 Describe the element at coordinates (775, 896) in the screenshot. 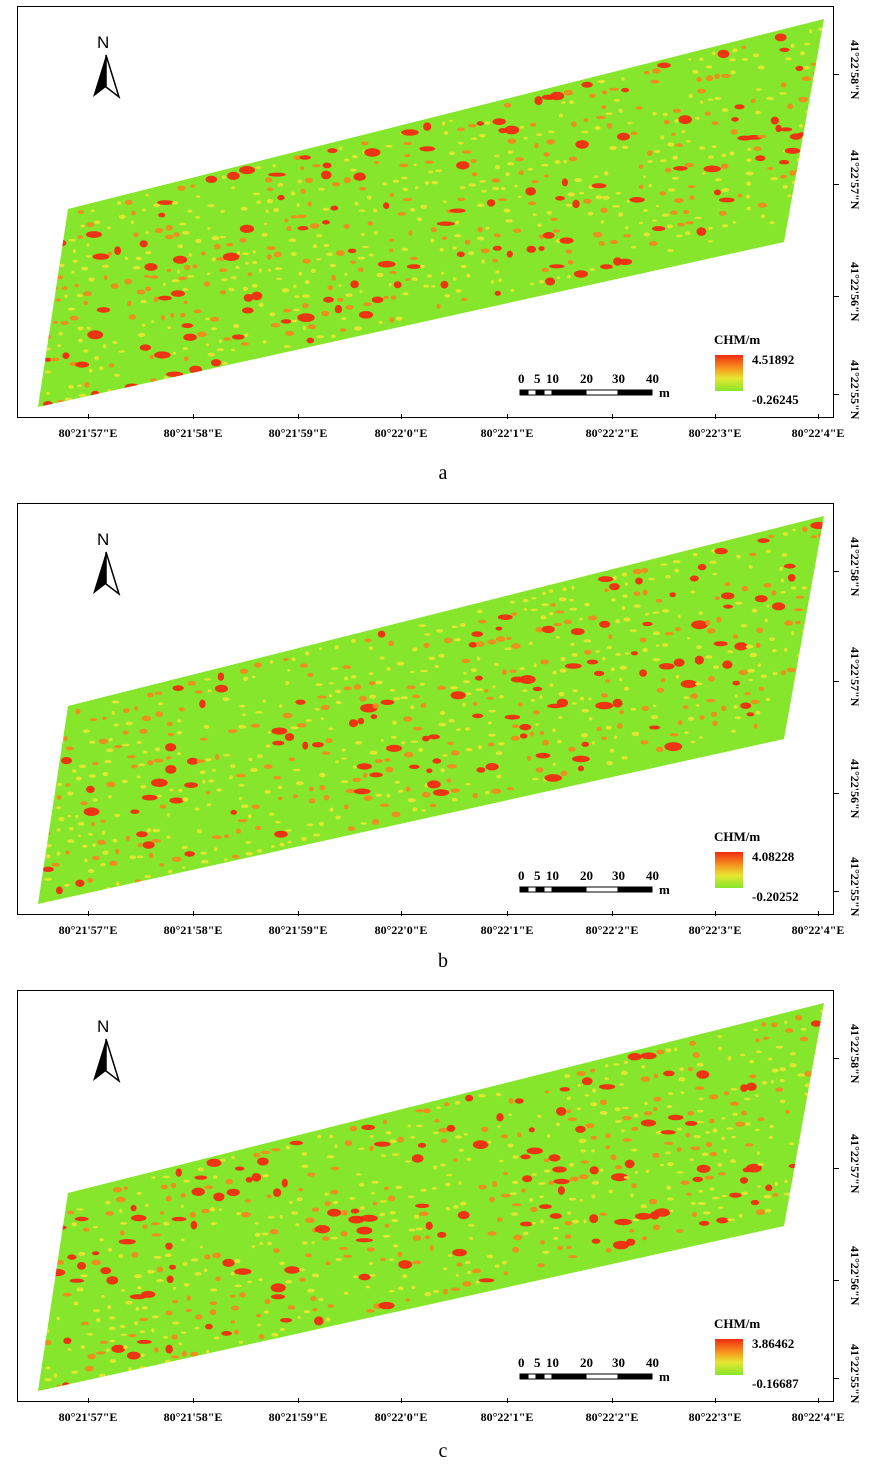

I see `legend-min-value: -0.20252` at that location.